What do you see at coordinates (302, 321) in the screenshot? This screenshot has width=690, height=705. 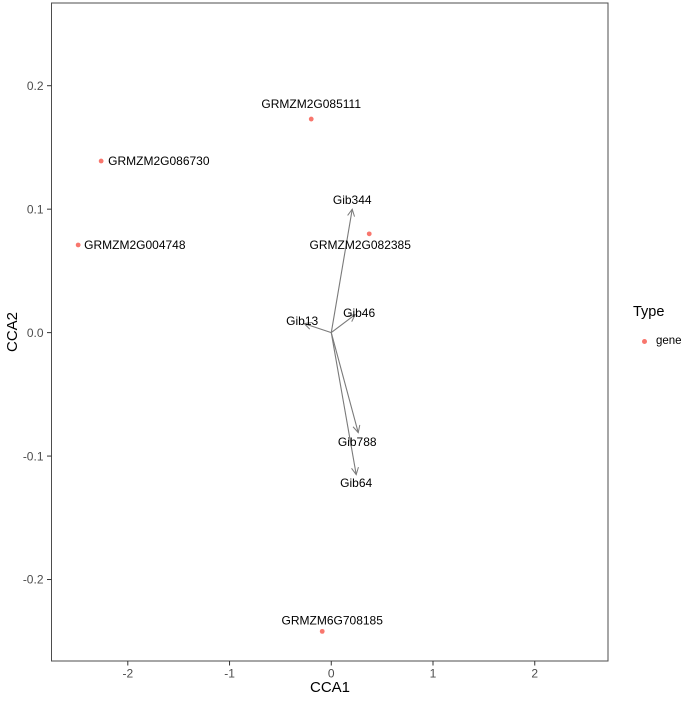 I see `cca-arrow-label: Gib13` at bounding box center [302, 321].